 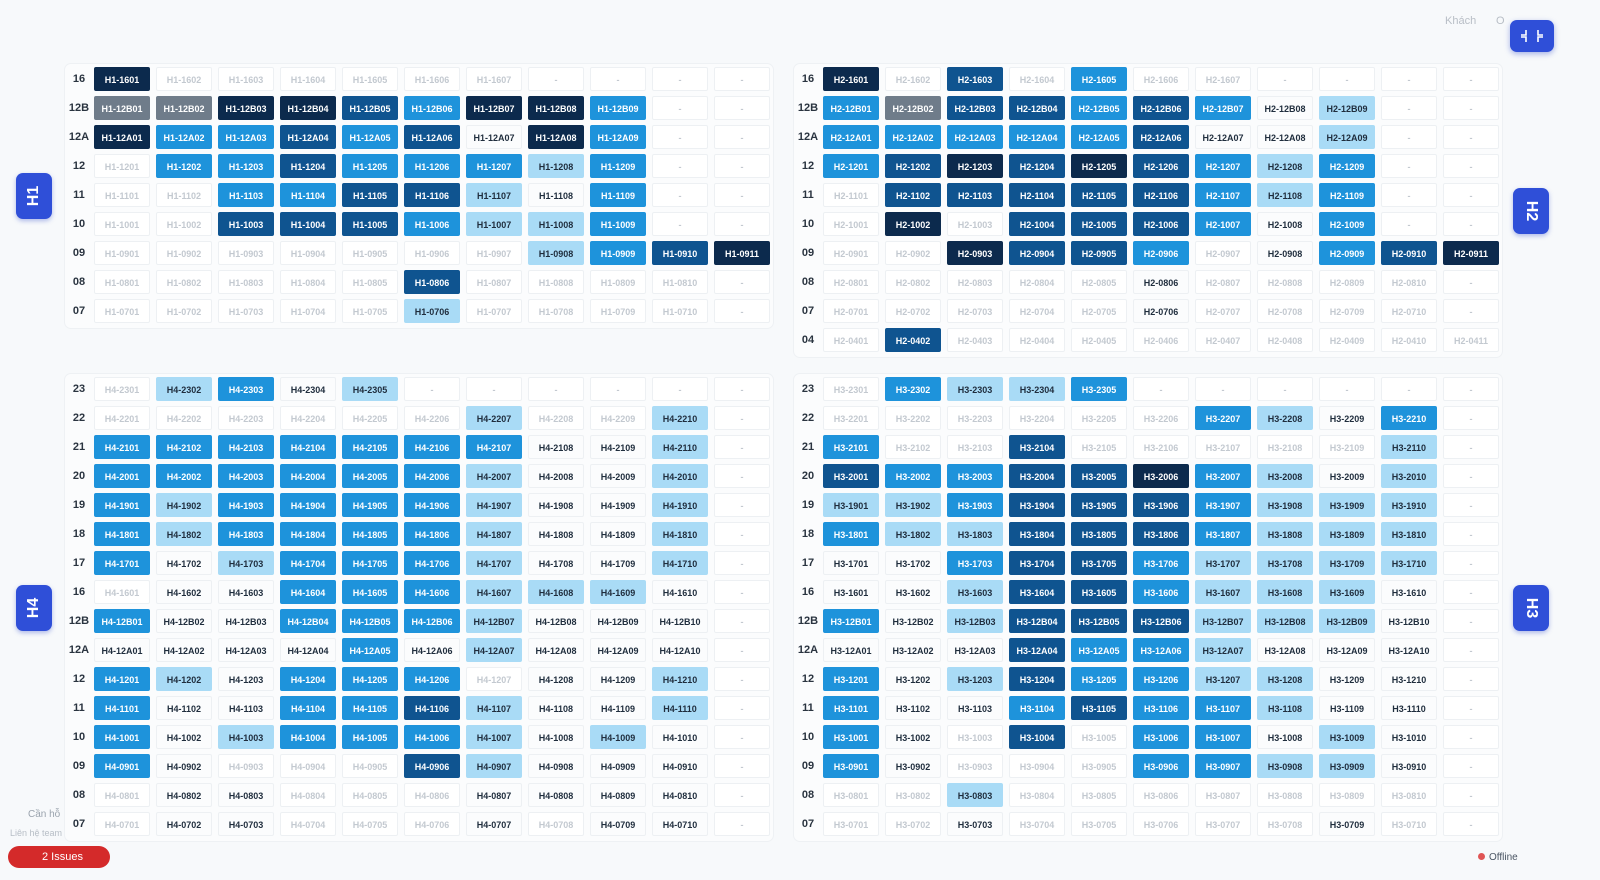 What do you see at coordinates (556, 282) in the screenshot?
I see `unit-cell: H1-0808` at bounding box center [556, 282].